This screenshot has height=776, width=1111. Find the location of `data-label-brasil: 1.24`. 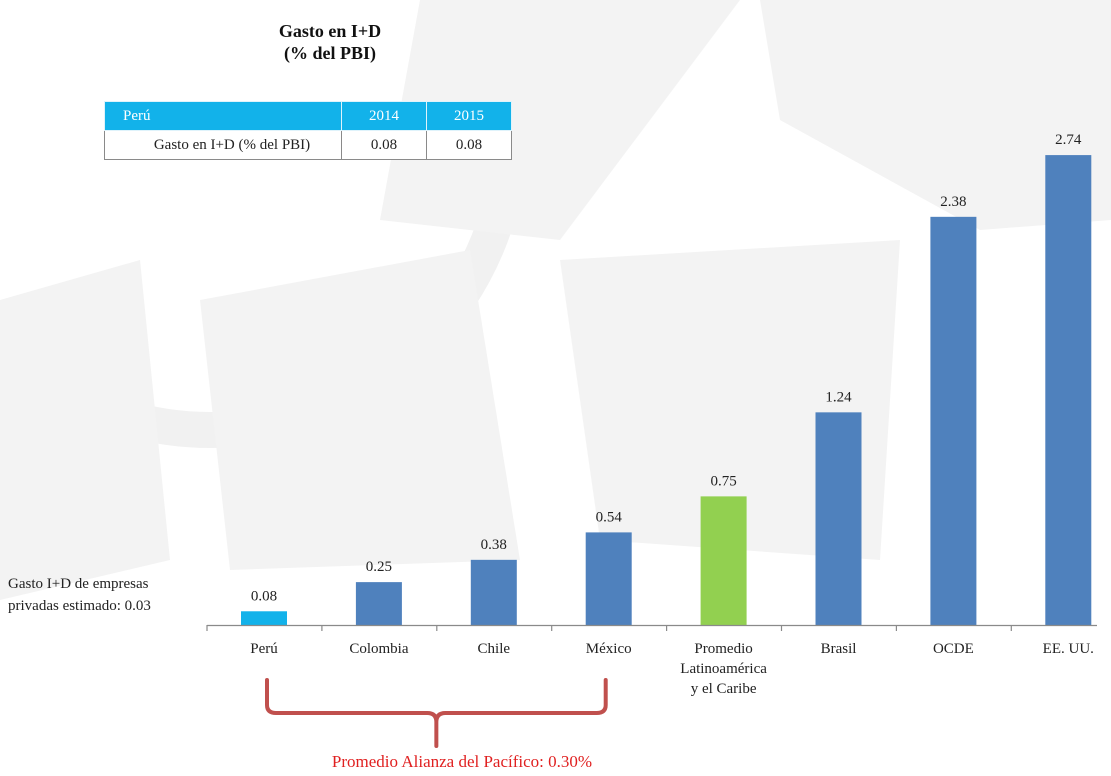

data-label-brasil: 1.24 is located at coordinates (838, 397).